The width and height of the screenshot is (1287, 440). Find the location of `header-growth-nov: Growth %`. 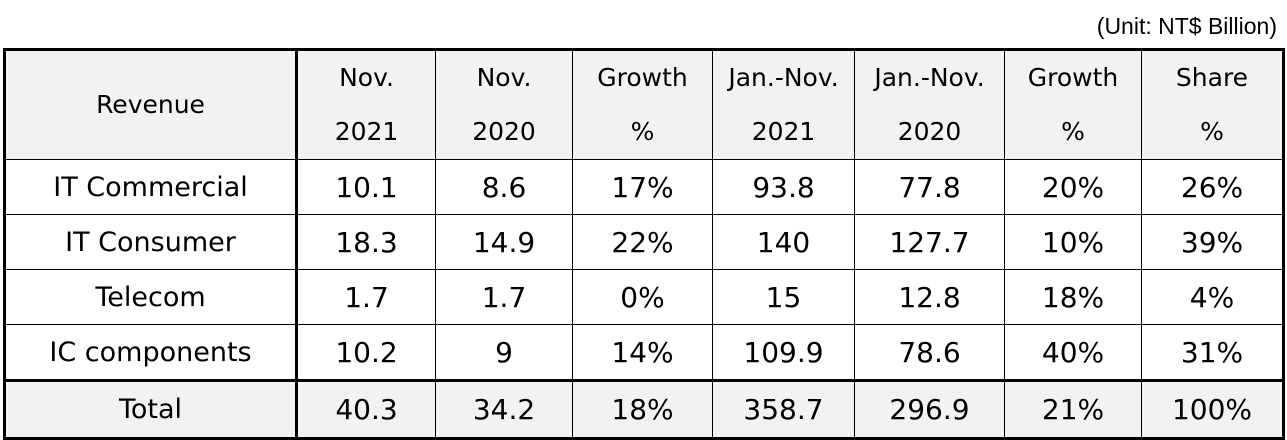

header-growth-nov: Growth % is located at coordinates (642, 104).